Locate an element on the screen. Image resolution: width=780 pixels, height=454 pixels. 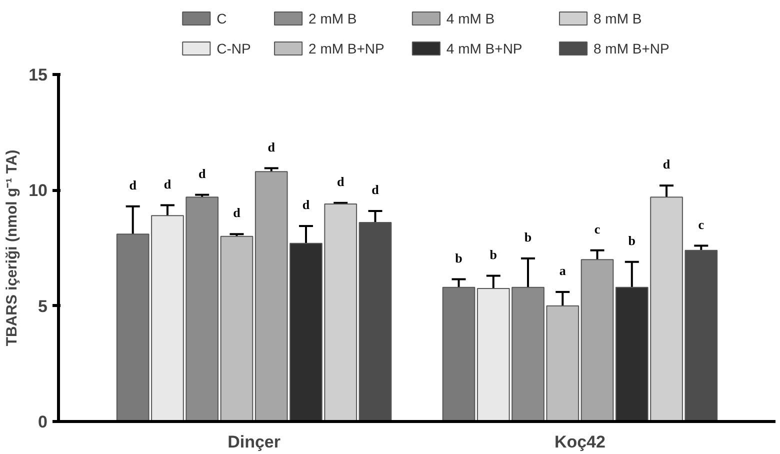
x-tick-label: Dinçer is located at coordinates (254, 442).